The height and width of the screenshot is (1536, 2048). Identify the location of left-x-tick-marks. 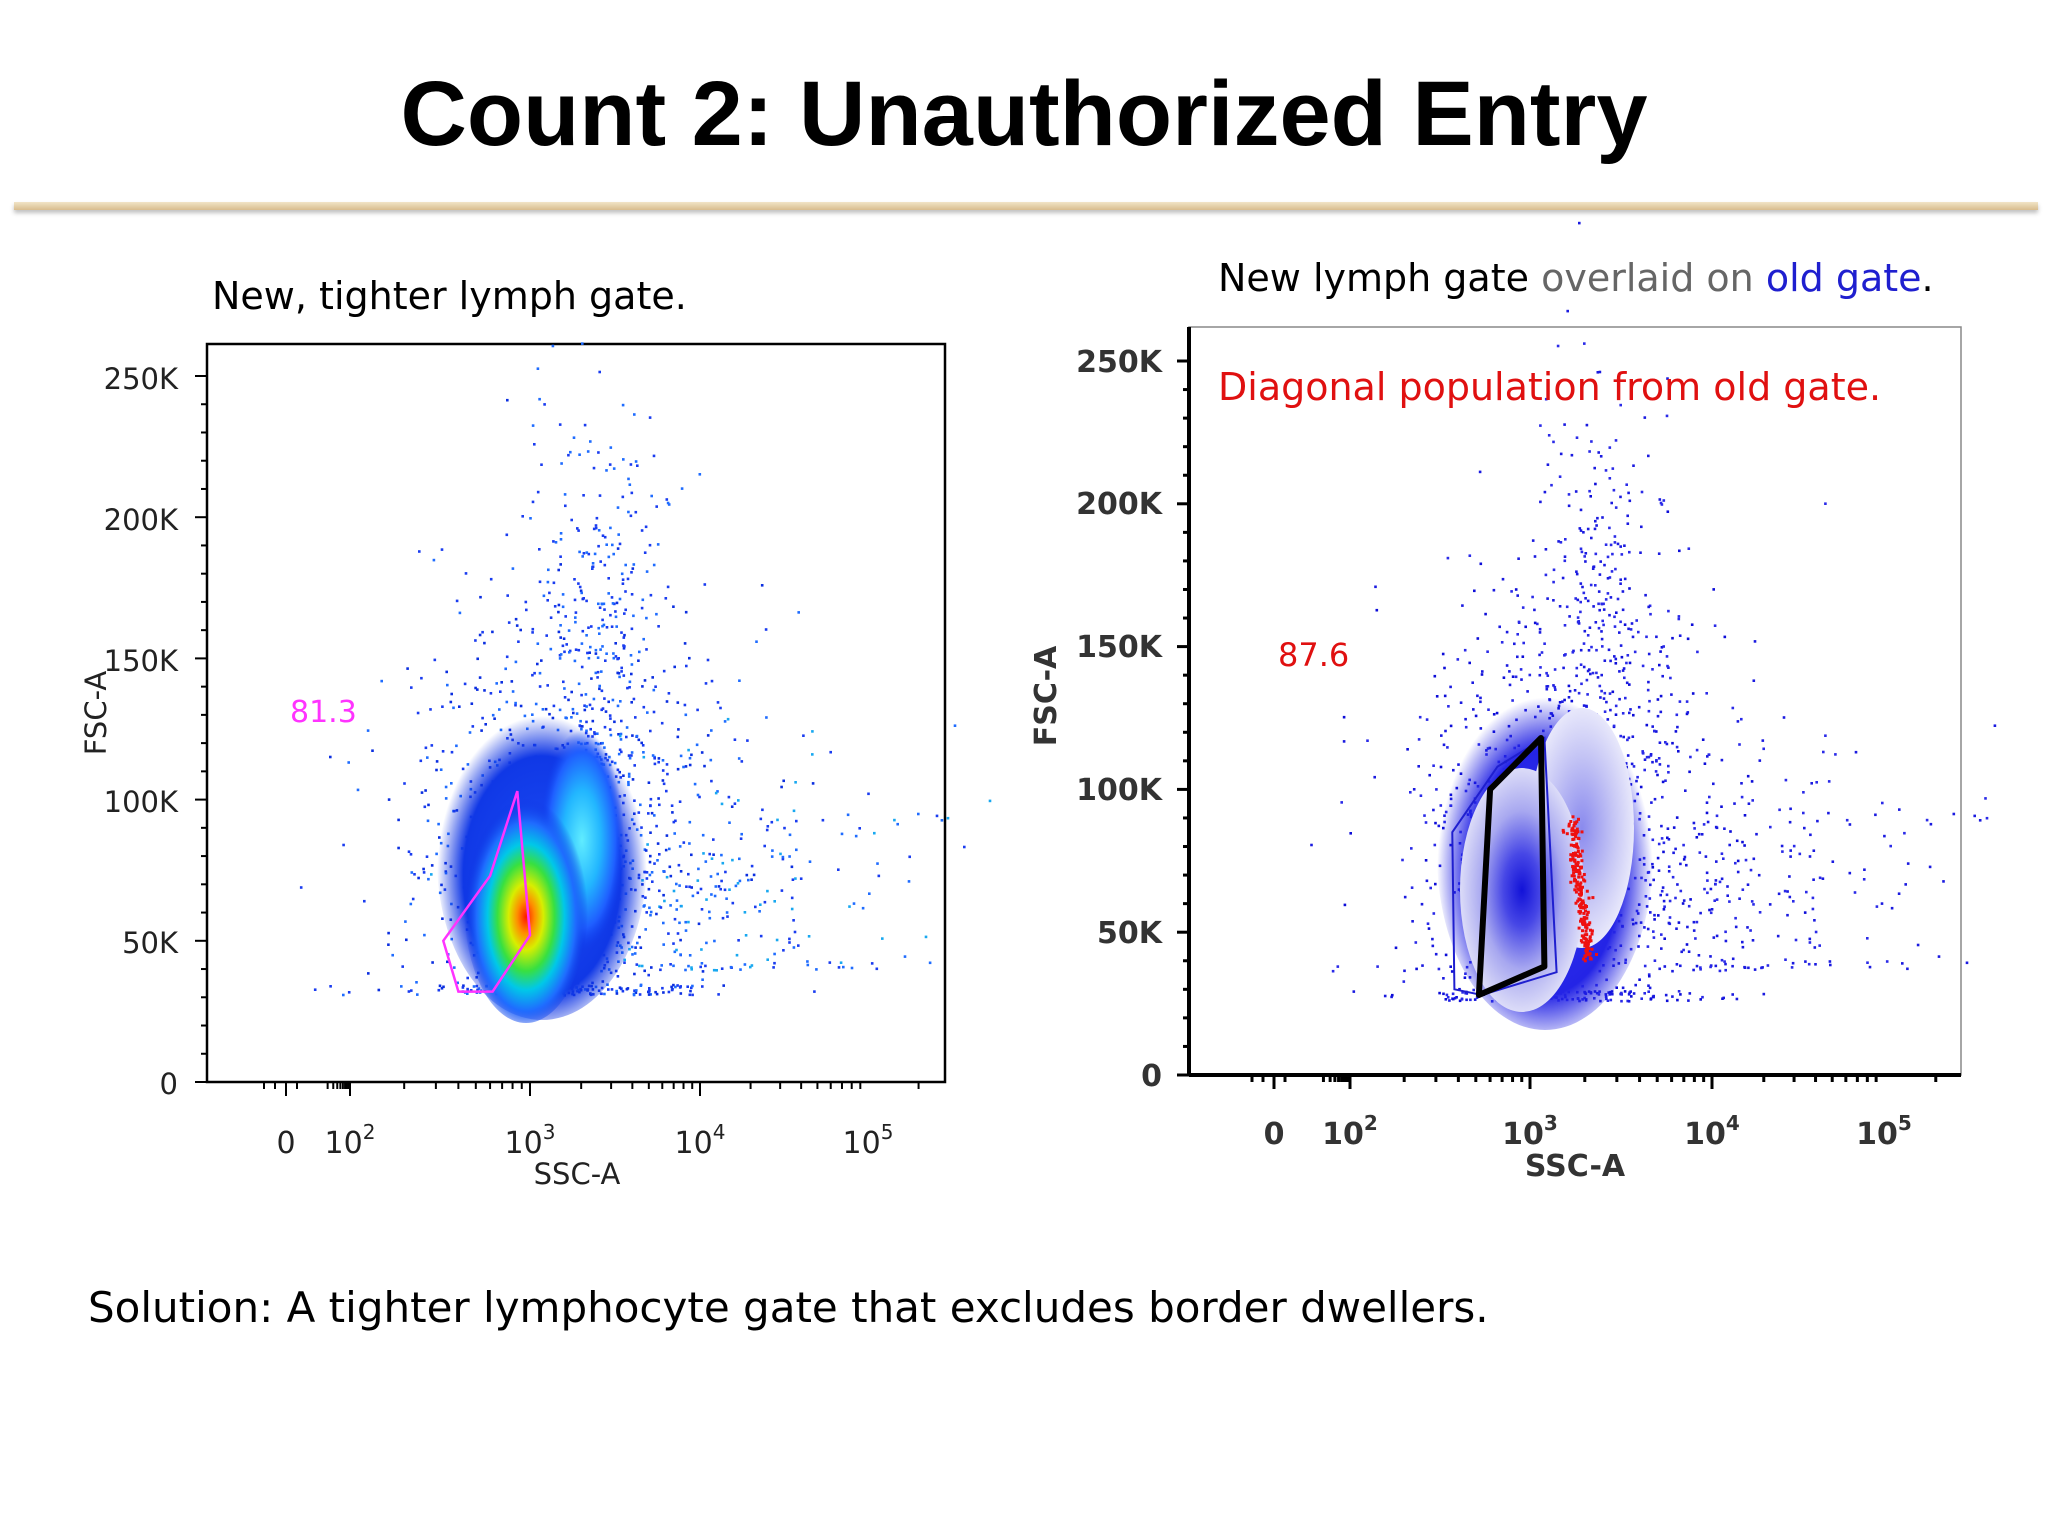
(591, 1089).